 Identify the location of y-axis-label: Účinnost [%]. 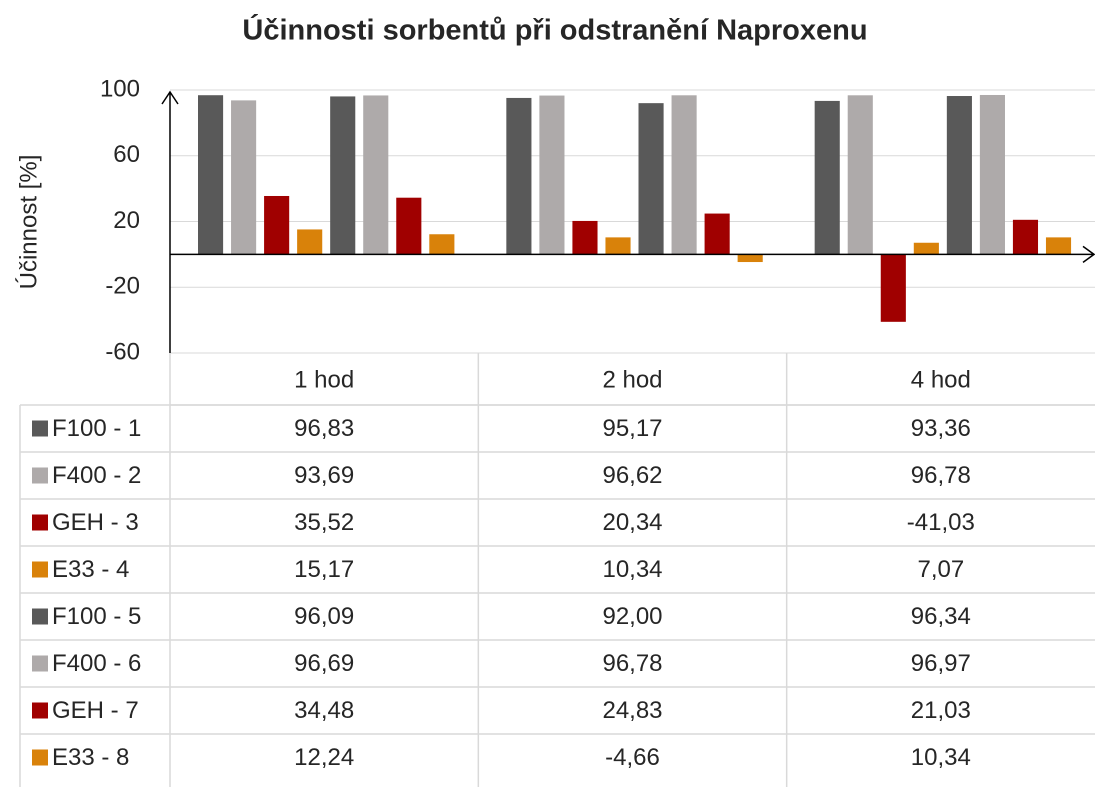
(28, 222).